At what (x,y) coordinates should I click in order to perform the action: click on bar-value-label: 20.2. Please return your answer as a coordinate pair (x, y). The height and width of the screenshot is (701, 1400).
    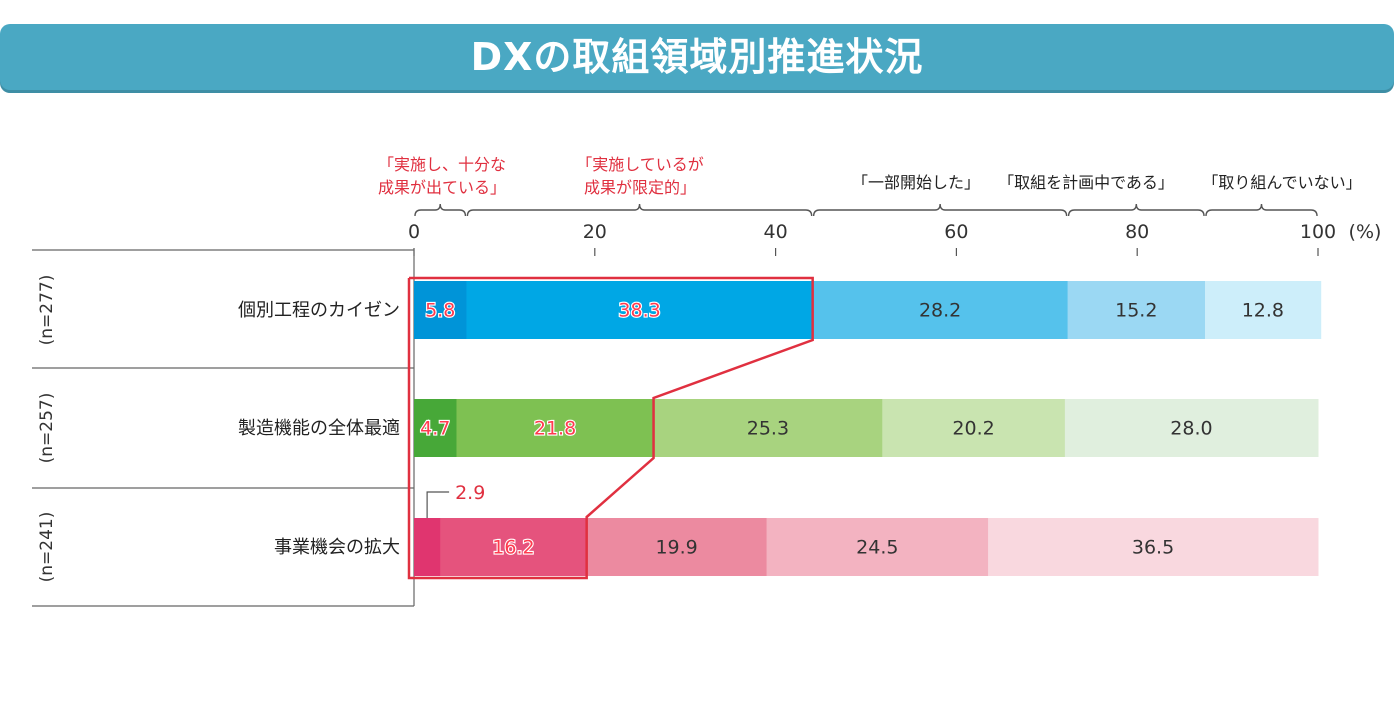
    Looking at the image, I should click on (973, 429).